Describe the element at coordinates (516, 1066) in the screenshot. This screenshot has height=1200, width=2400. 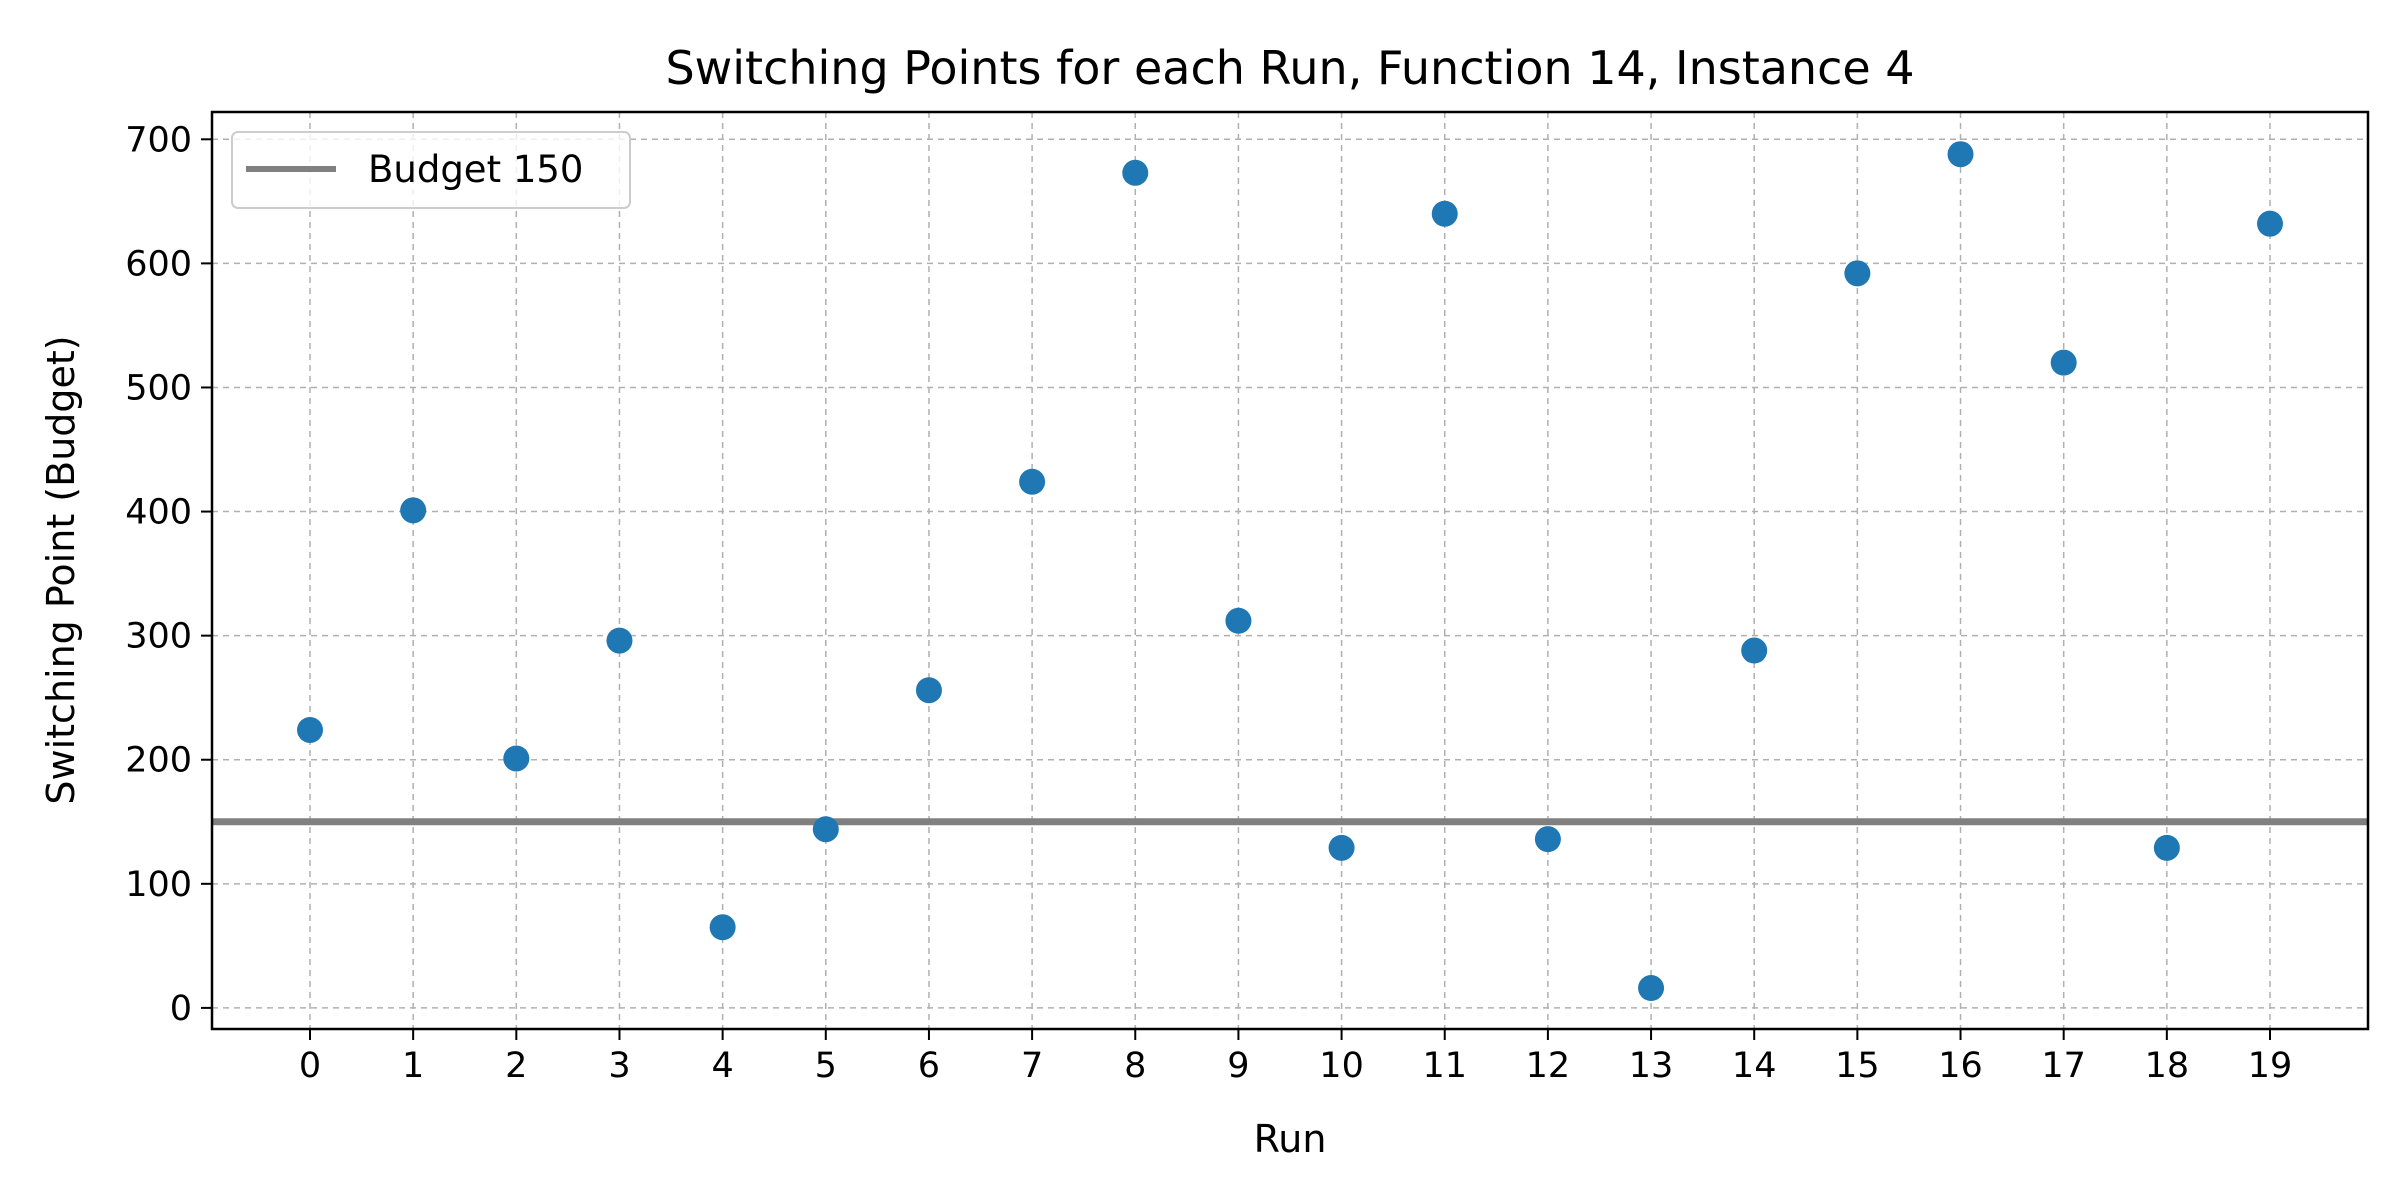
I see `x-tick-label: 2` at that location.